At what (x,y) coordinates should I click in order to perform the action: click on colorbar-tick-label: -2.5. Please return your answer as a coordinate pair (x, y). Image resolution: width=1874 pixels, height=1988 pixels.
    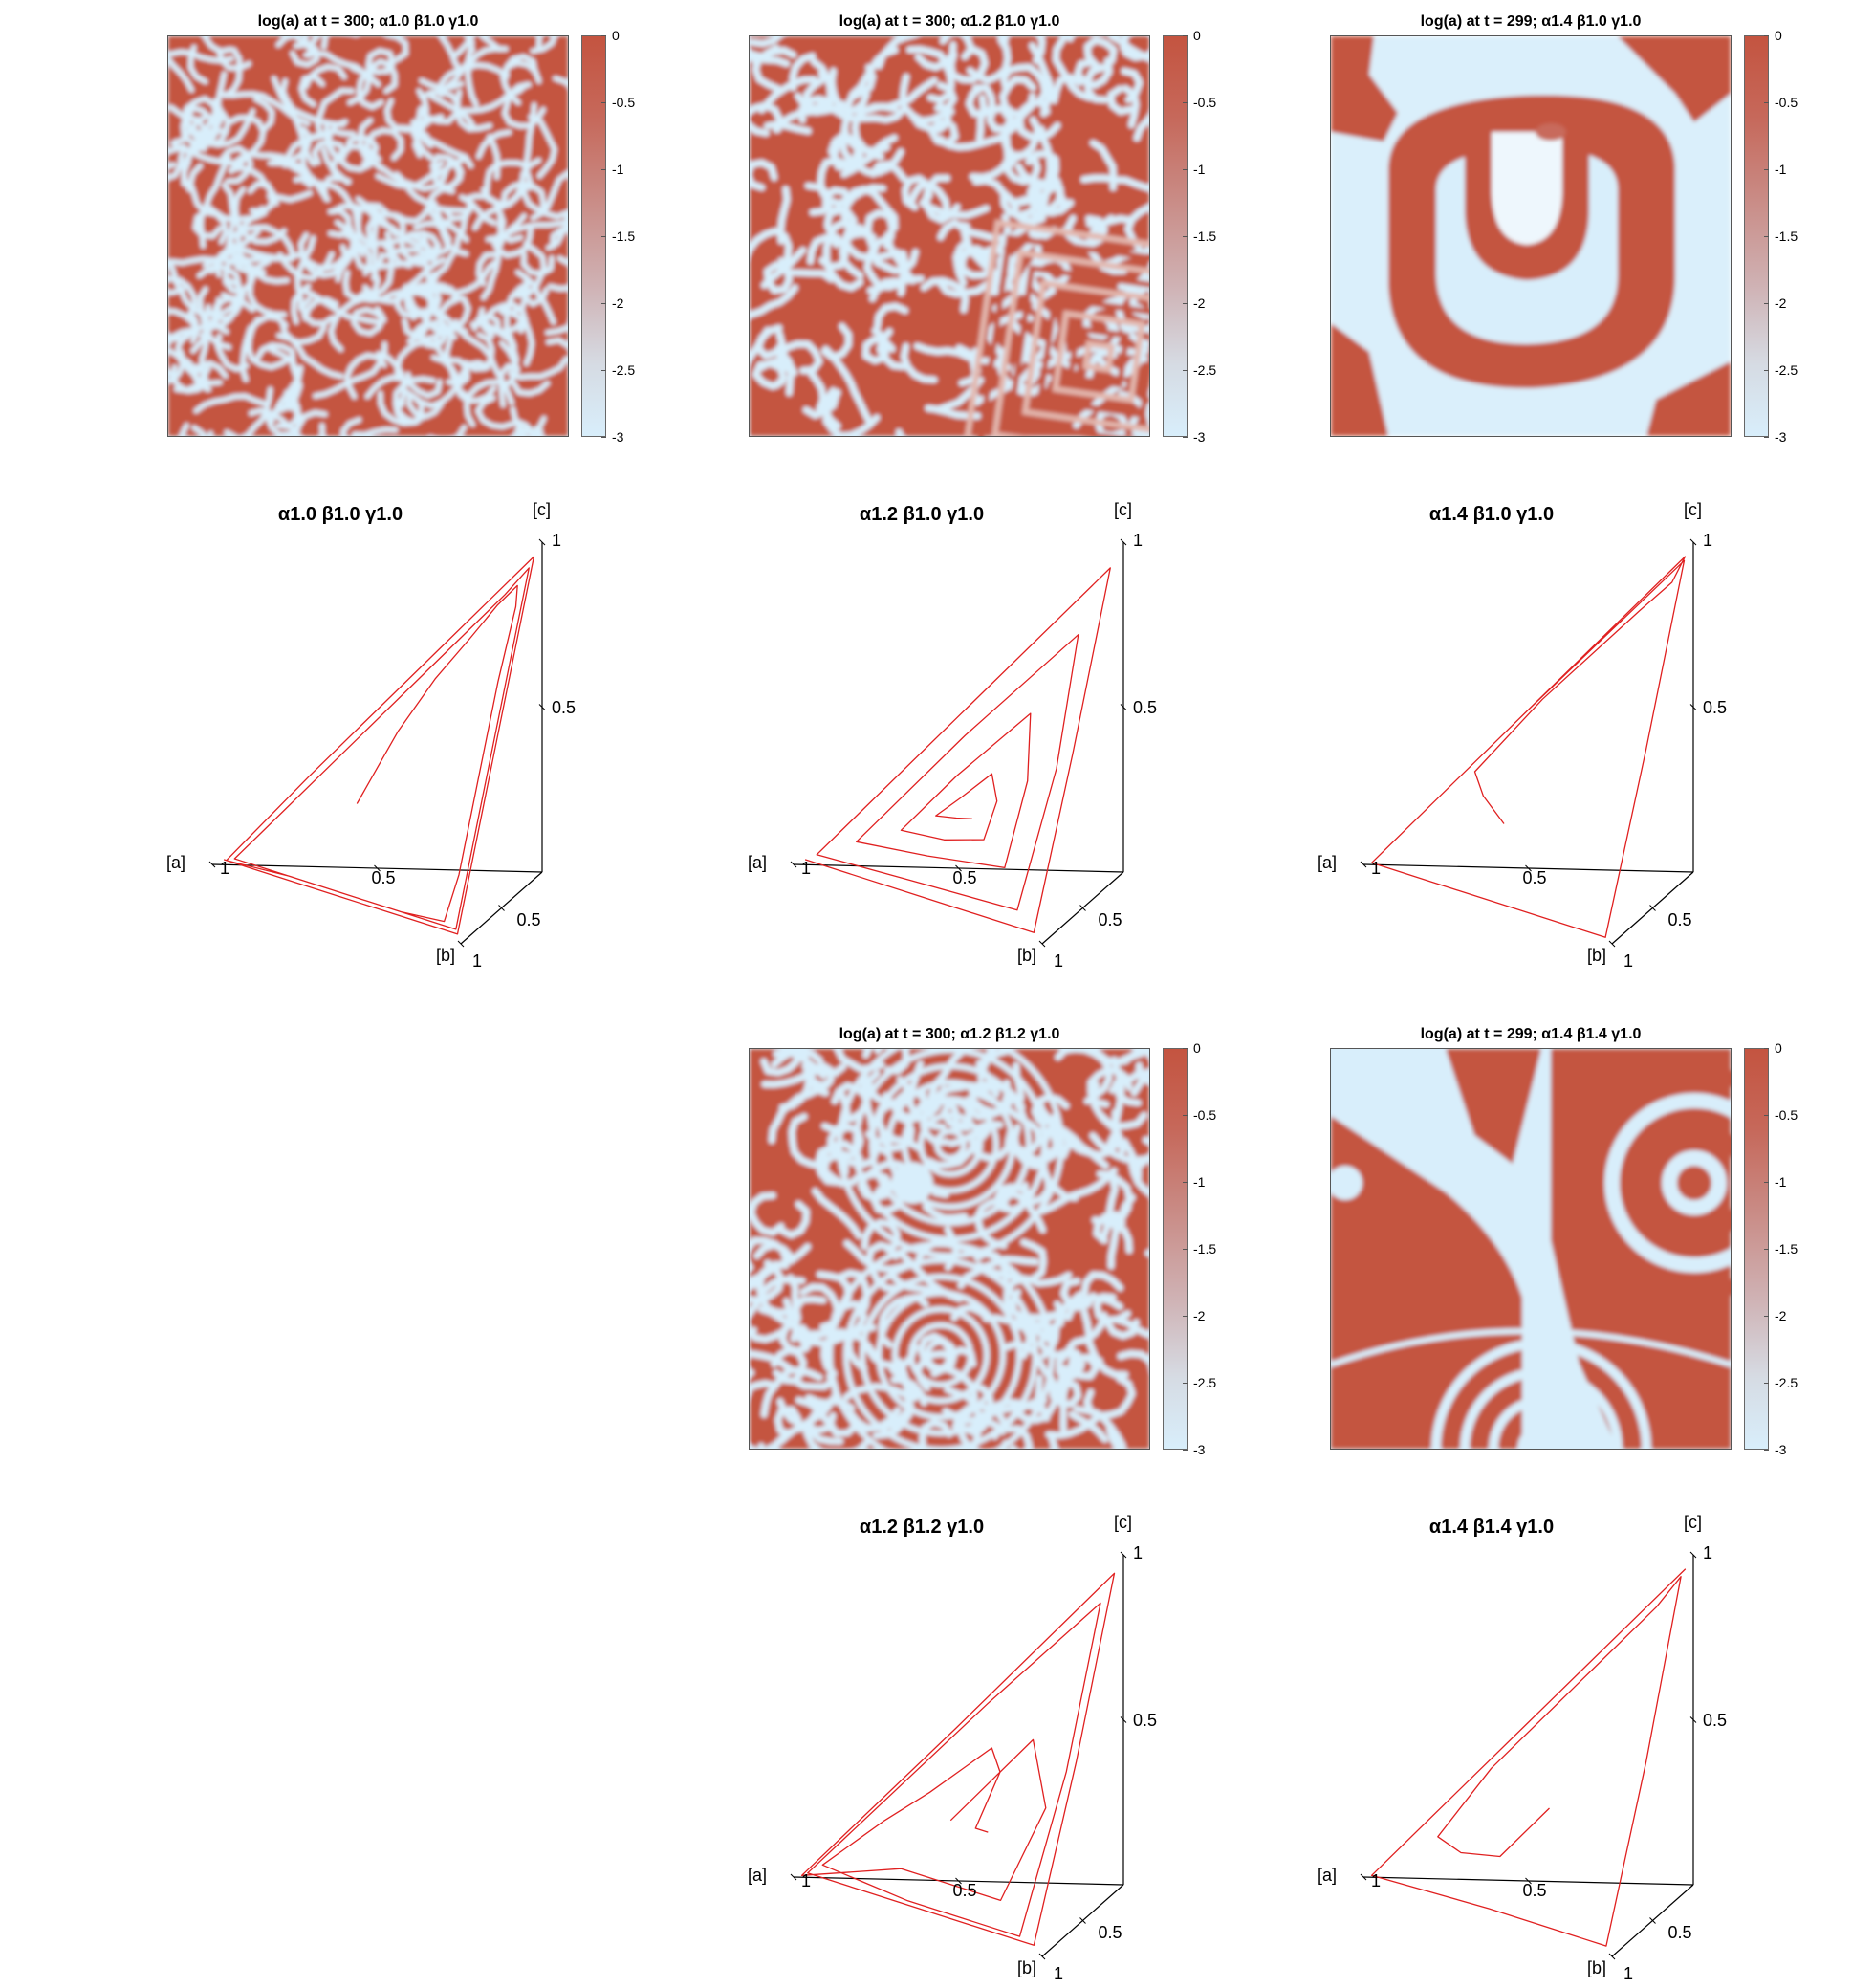
    Looking at the image, I should click on (1205, 370).